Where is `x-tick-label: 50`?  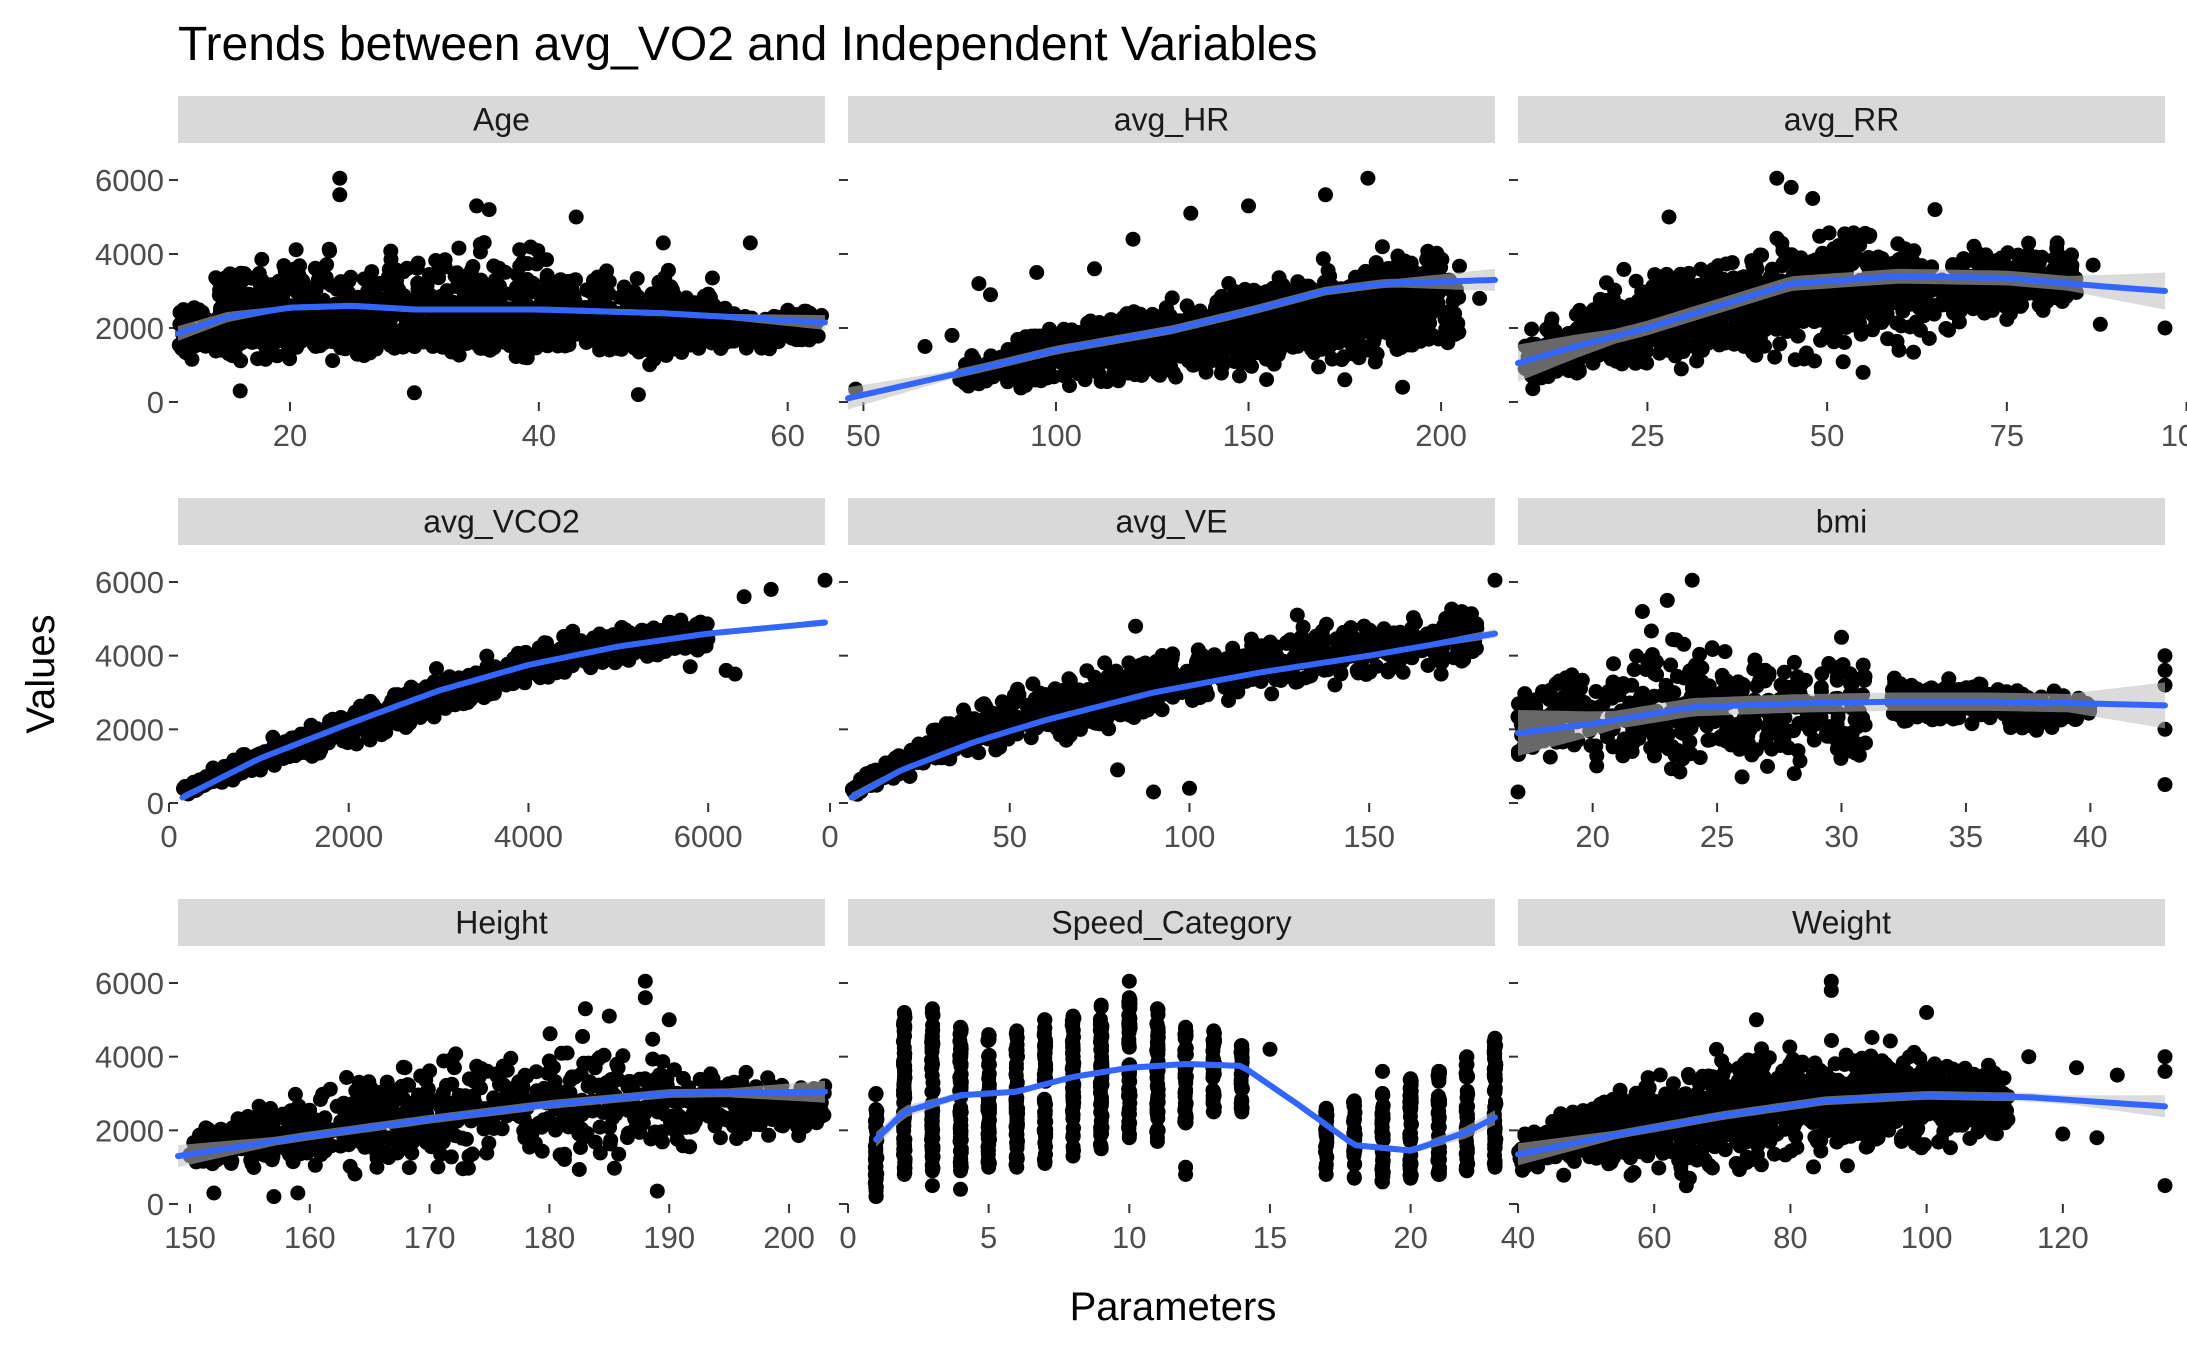
x-tick-label: 50 is located at coordinates (1010, 836).